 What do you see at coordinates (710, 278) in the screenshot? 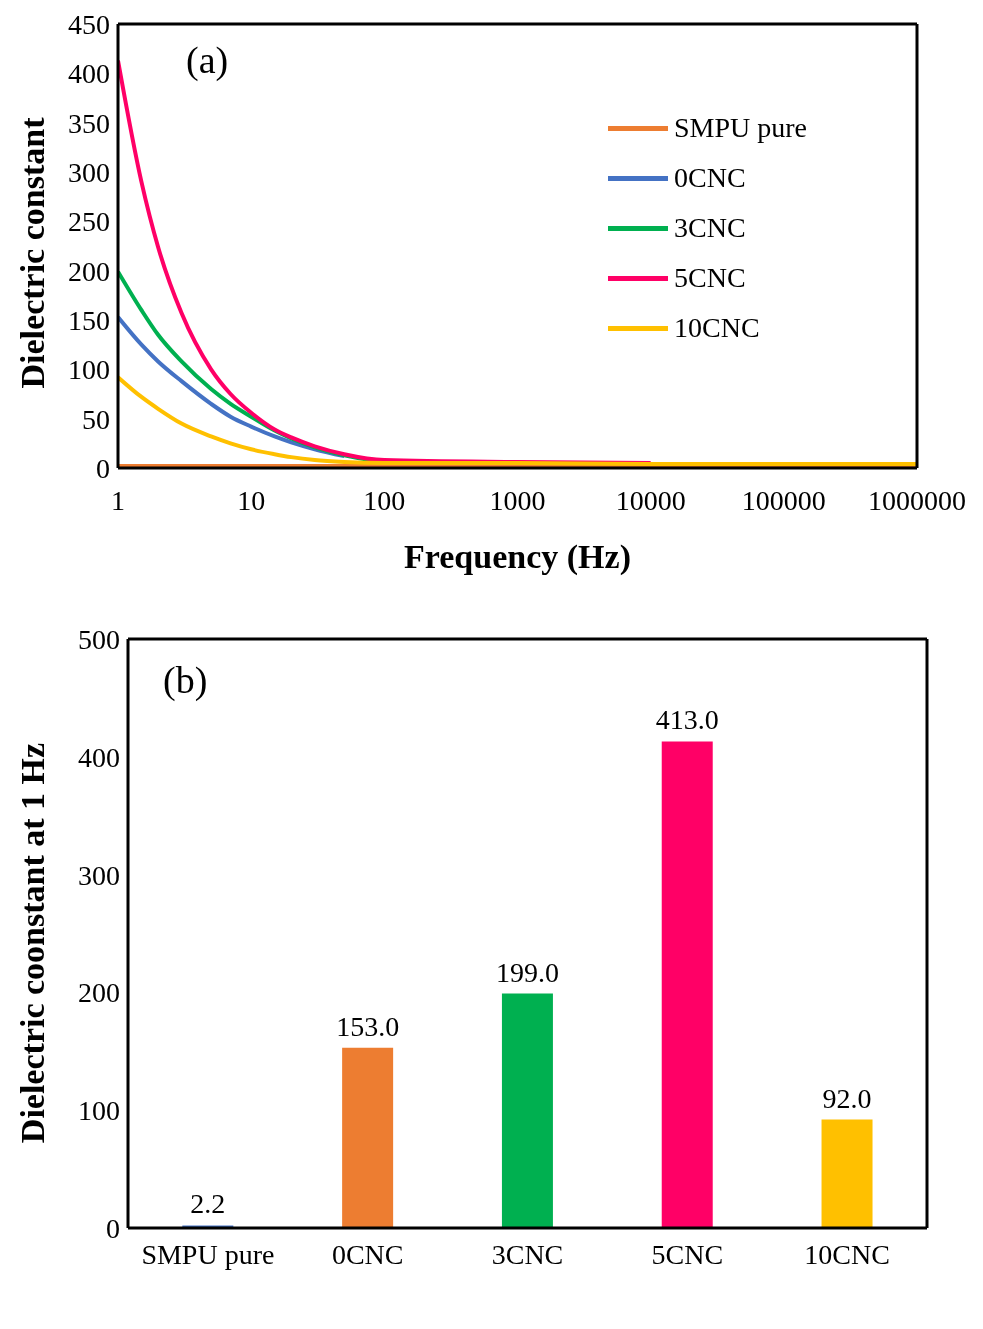
I see `legend-label: 5CNC` at bounding box center [710, 278].